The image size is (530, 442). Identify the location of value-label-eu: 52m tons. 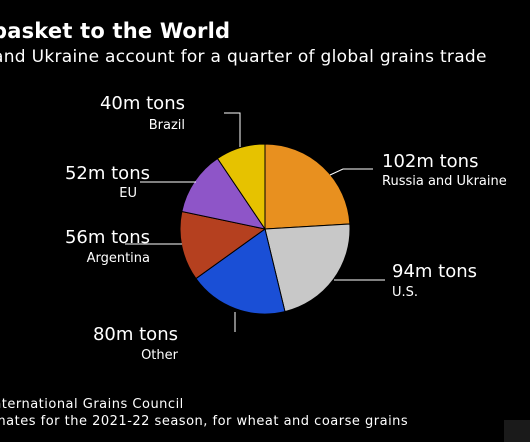
(107, 173).